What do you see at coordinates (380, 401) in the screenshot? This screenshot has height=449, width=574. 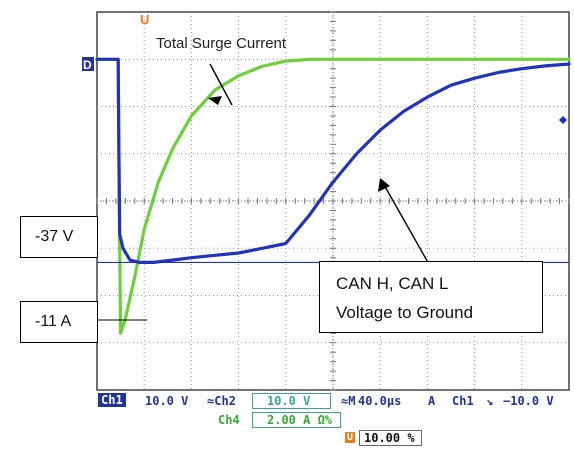 I see `timebase: 40.0µs` at bounding box center [380, 401].